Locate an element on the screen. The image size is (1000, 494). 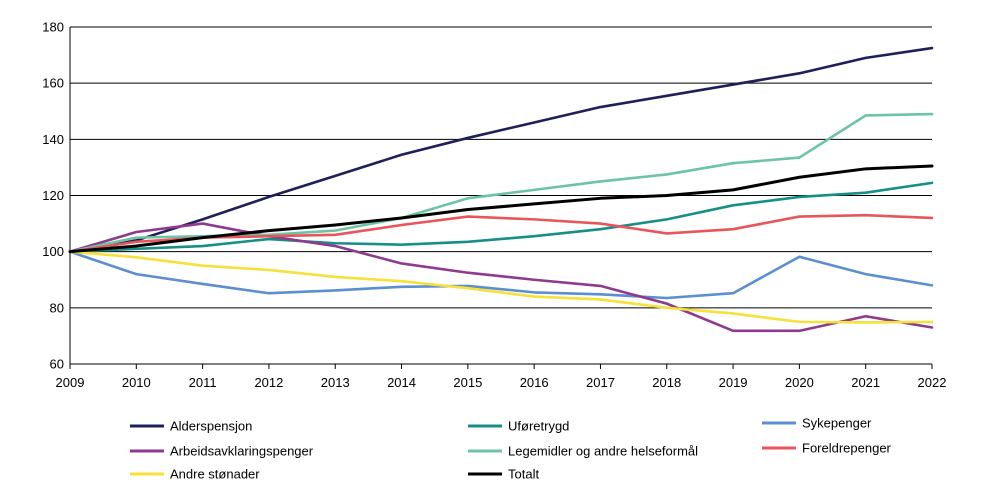
legend-label-foreldrepenger: Foreldrepenger is located at coordinates (847, 448).